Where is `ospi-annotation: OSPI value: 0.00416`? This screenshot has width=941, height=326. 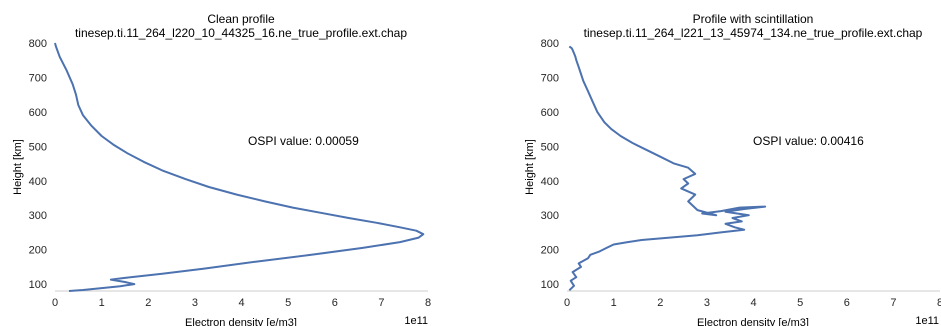
ospi-annotation: OSPI value: 0.00416 is located at coordinates (808, 141).